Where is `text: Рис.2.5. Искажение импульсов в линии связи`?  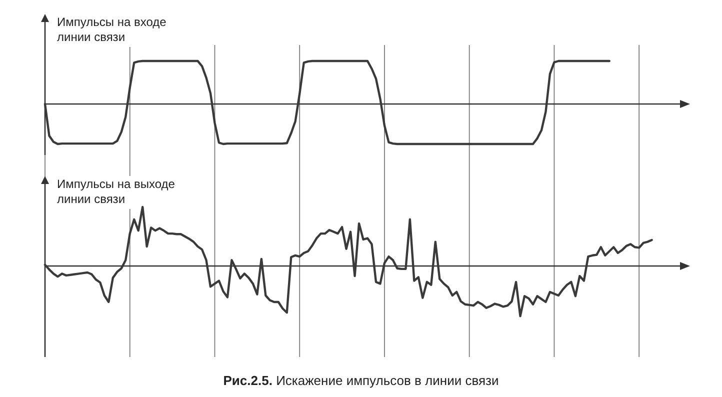
text: Рис.2.5. Искажение импульсов в линии связи is located at coordinates (361, 380).